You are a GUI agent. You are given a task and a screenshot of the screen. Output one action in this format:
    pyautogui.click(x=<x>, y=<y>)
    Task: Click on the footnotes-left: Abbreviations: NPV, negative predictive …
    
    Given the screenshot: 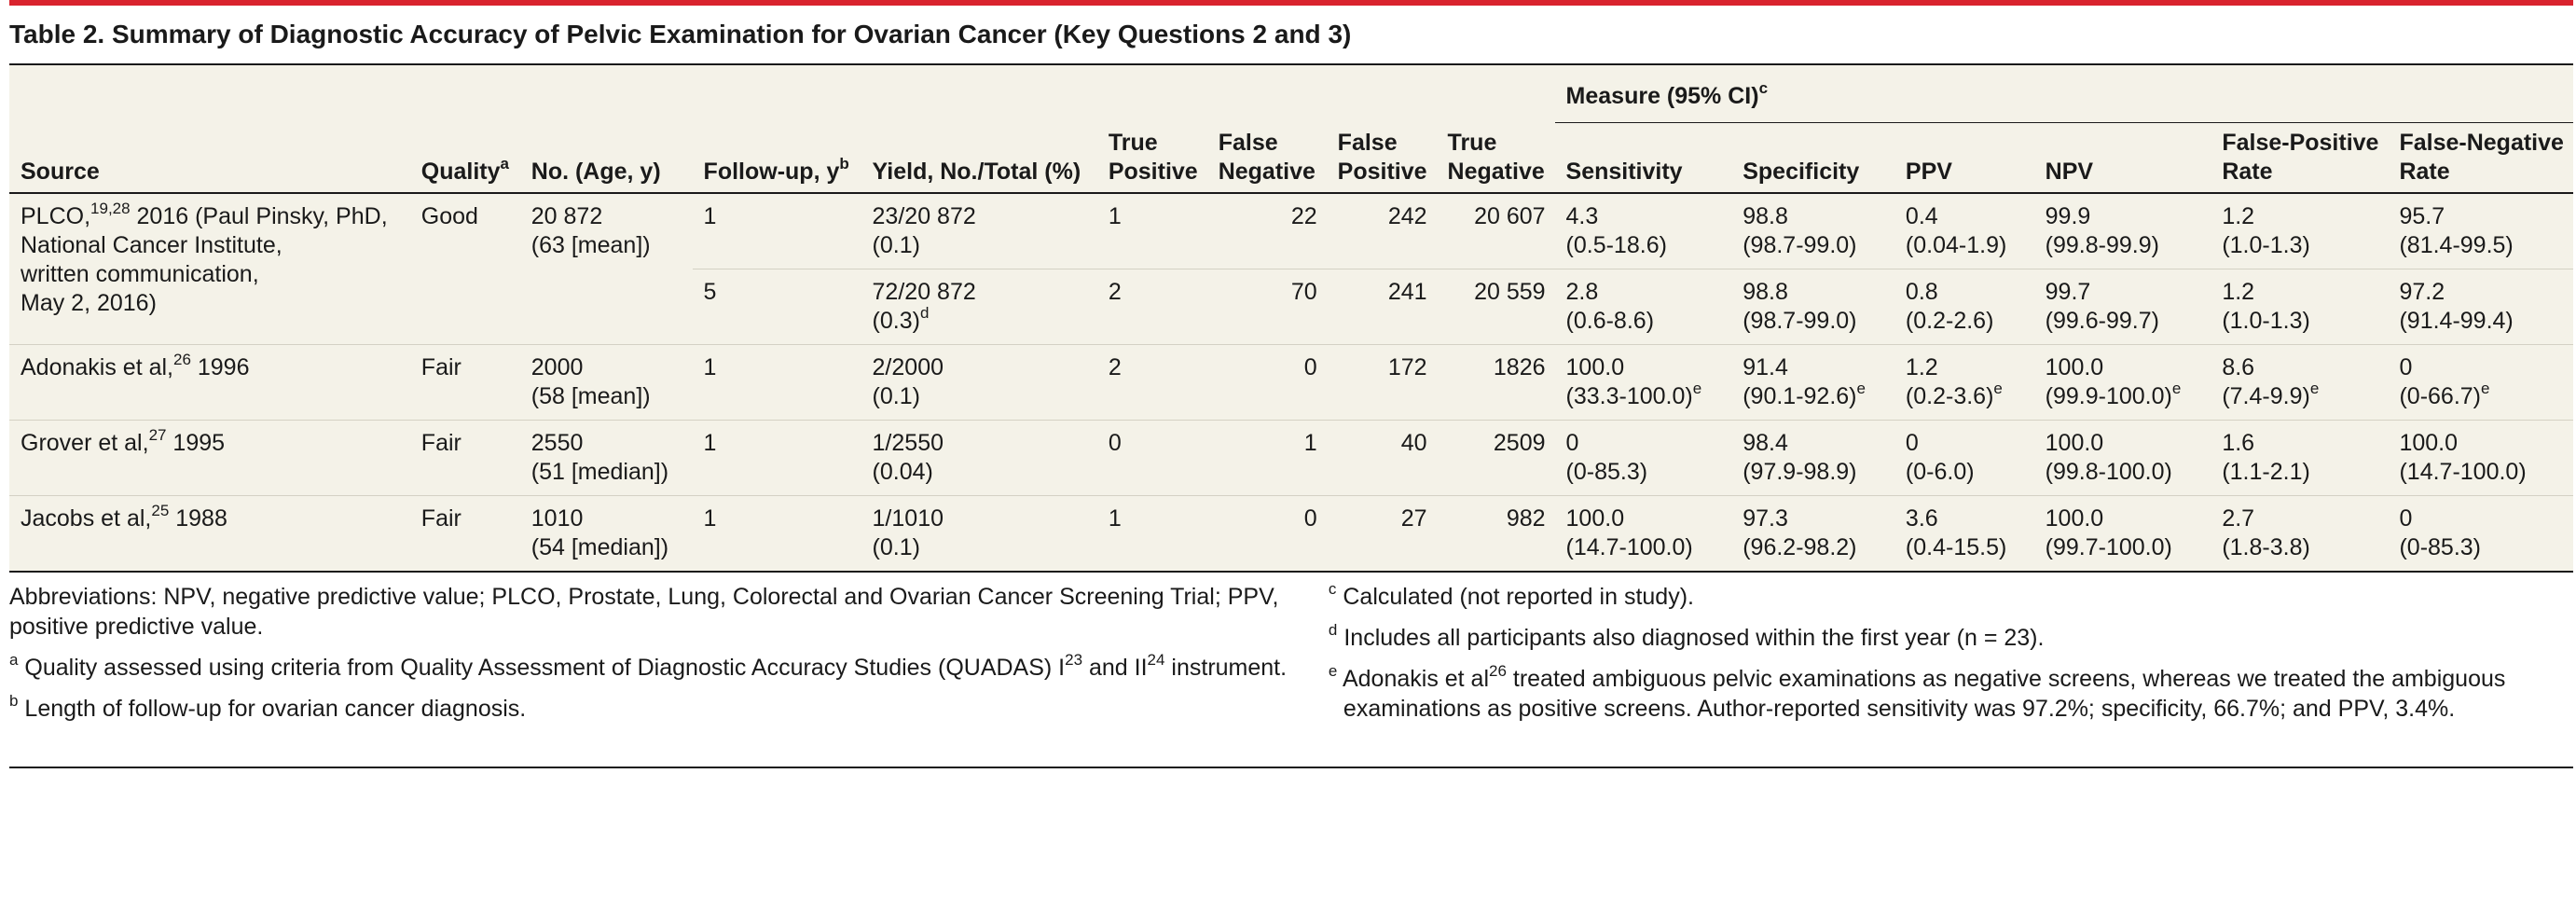 What is the action you would take?
    pyautogui.click(x=650, y=658)
    